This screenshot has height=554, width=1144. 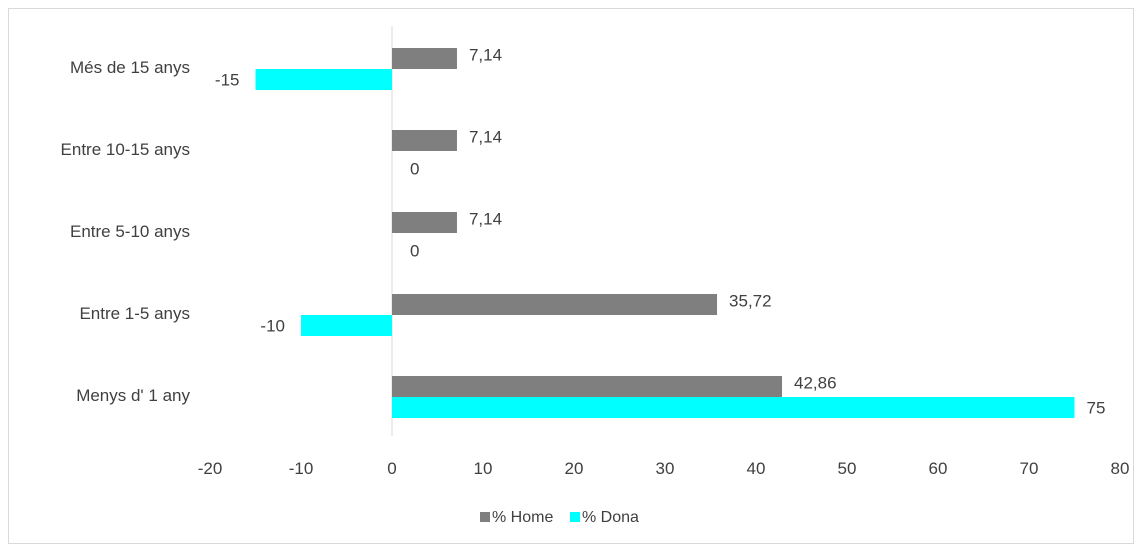 I want to click on x-tick-label: 50, so click(x=847, y=468).